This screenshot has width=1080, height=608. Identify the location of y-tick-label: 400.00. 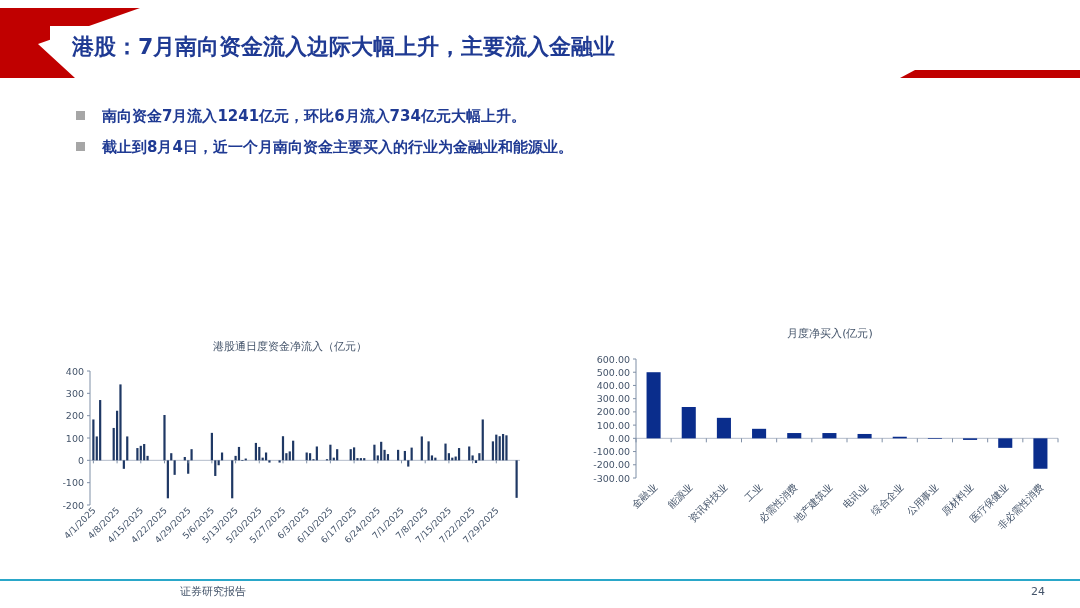
(613, 385).